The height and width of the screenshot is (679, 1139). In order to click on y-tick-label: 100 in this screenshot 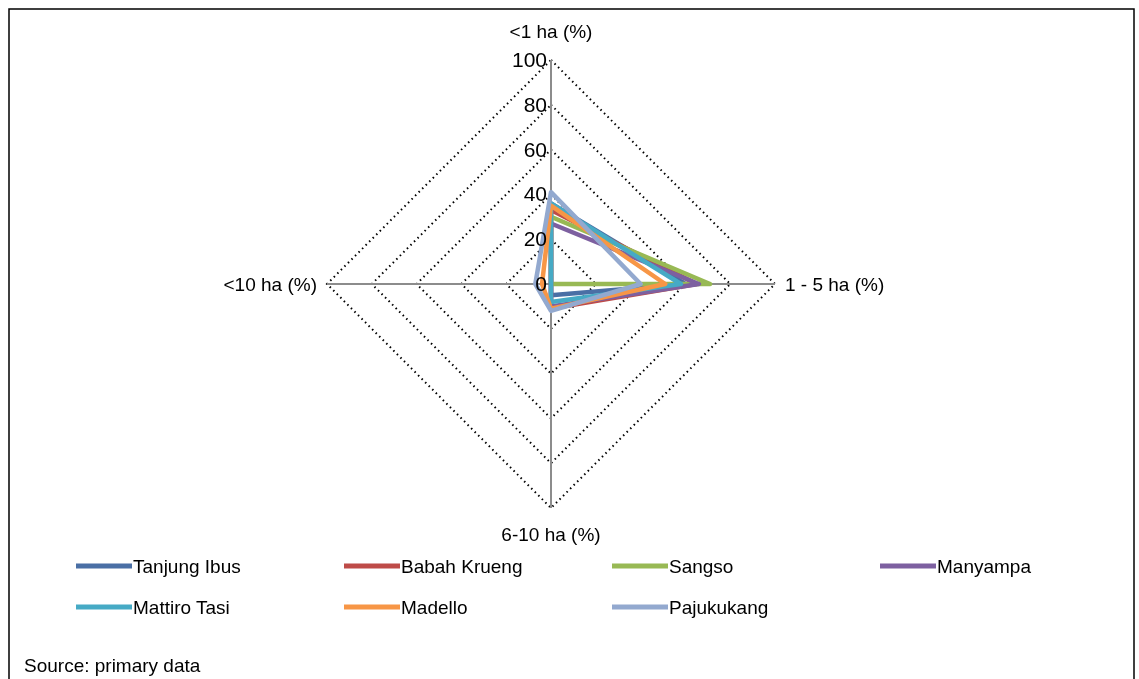, I will do `click(529, 59)`.